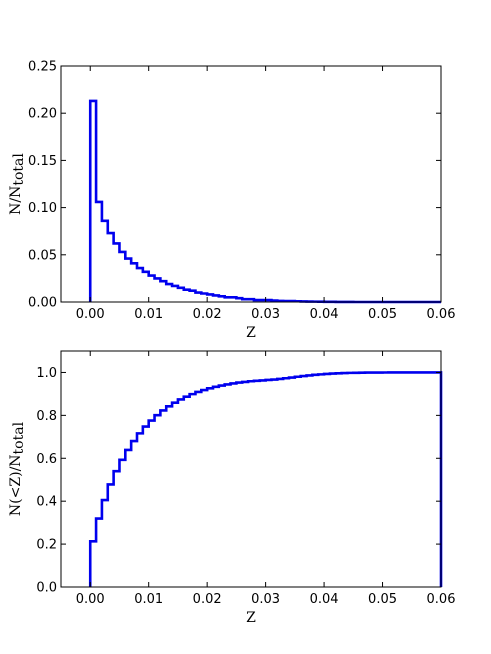  I want to click on cumulative-y-tick-label: 1.0, so click(46, 373).